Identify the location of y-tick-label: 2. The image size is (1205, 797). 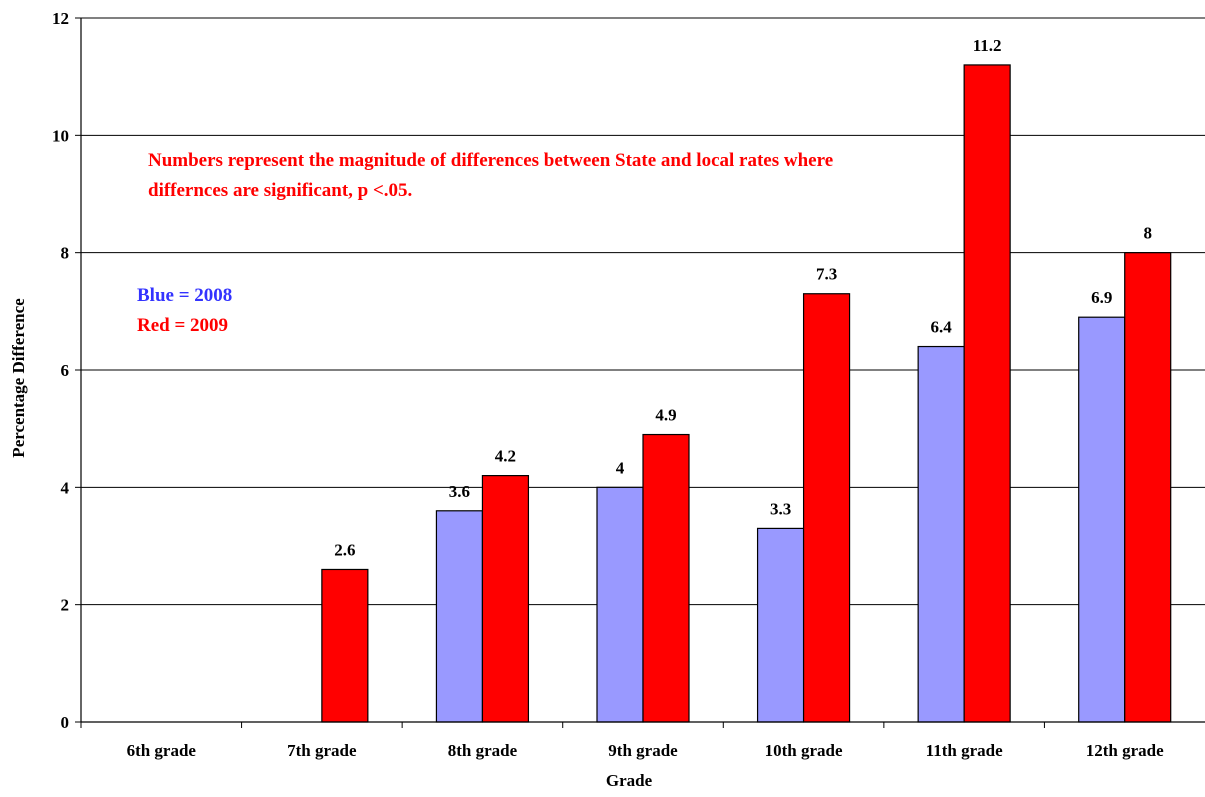
(65, 605).